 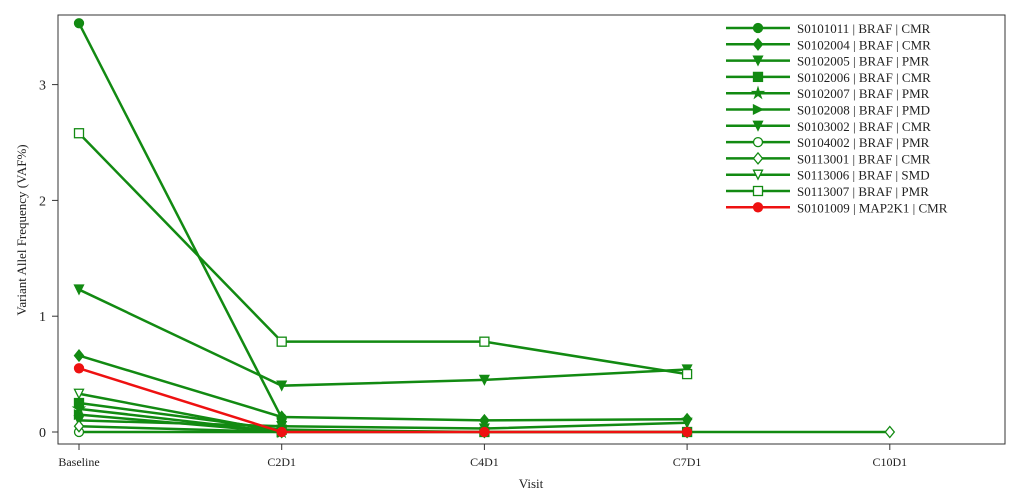 I want to click on y-axis: 0 1 2 3, so click(x=48, y=260).